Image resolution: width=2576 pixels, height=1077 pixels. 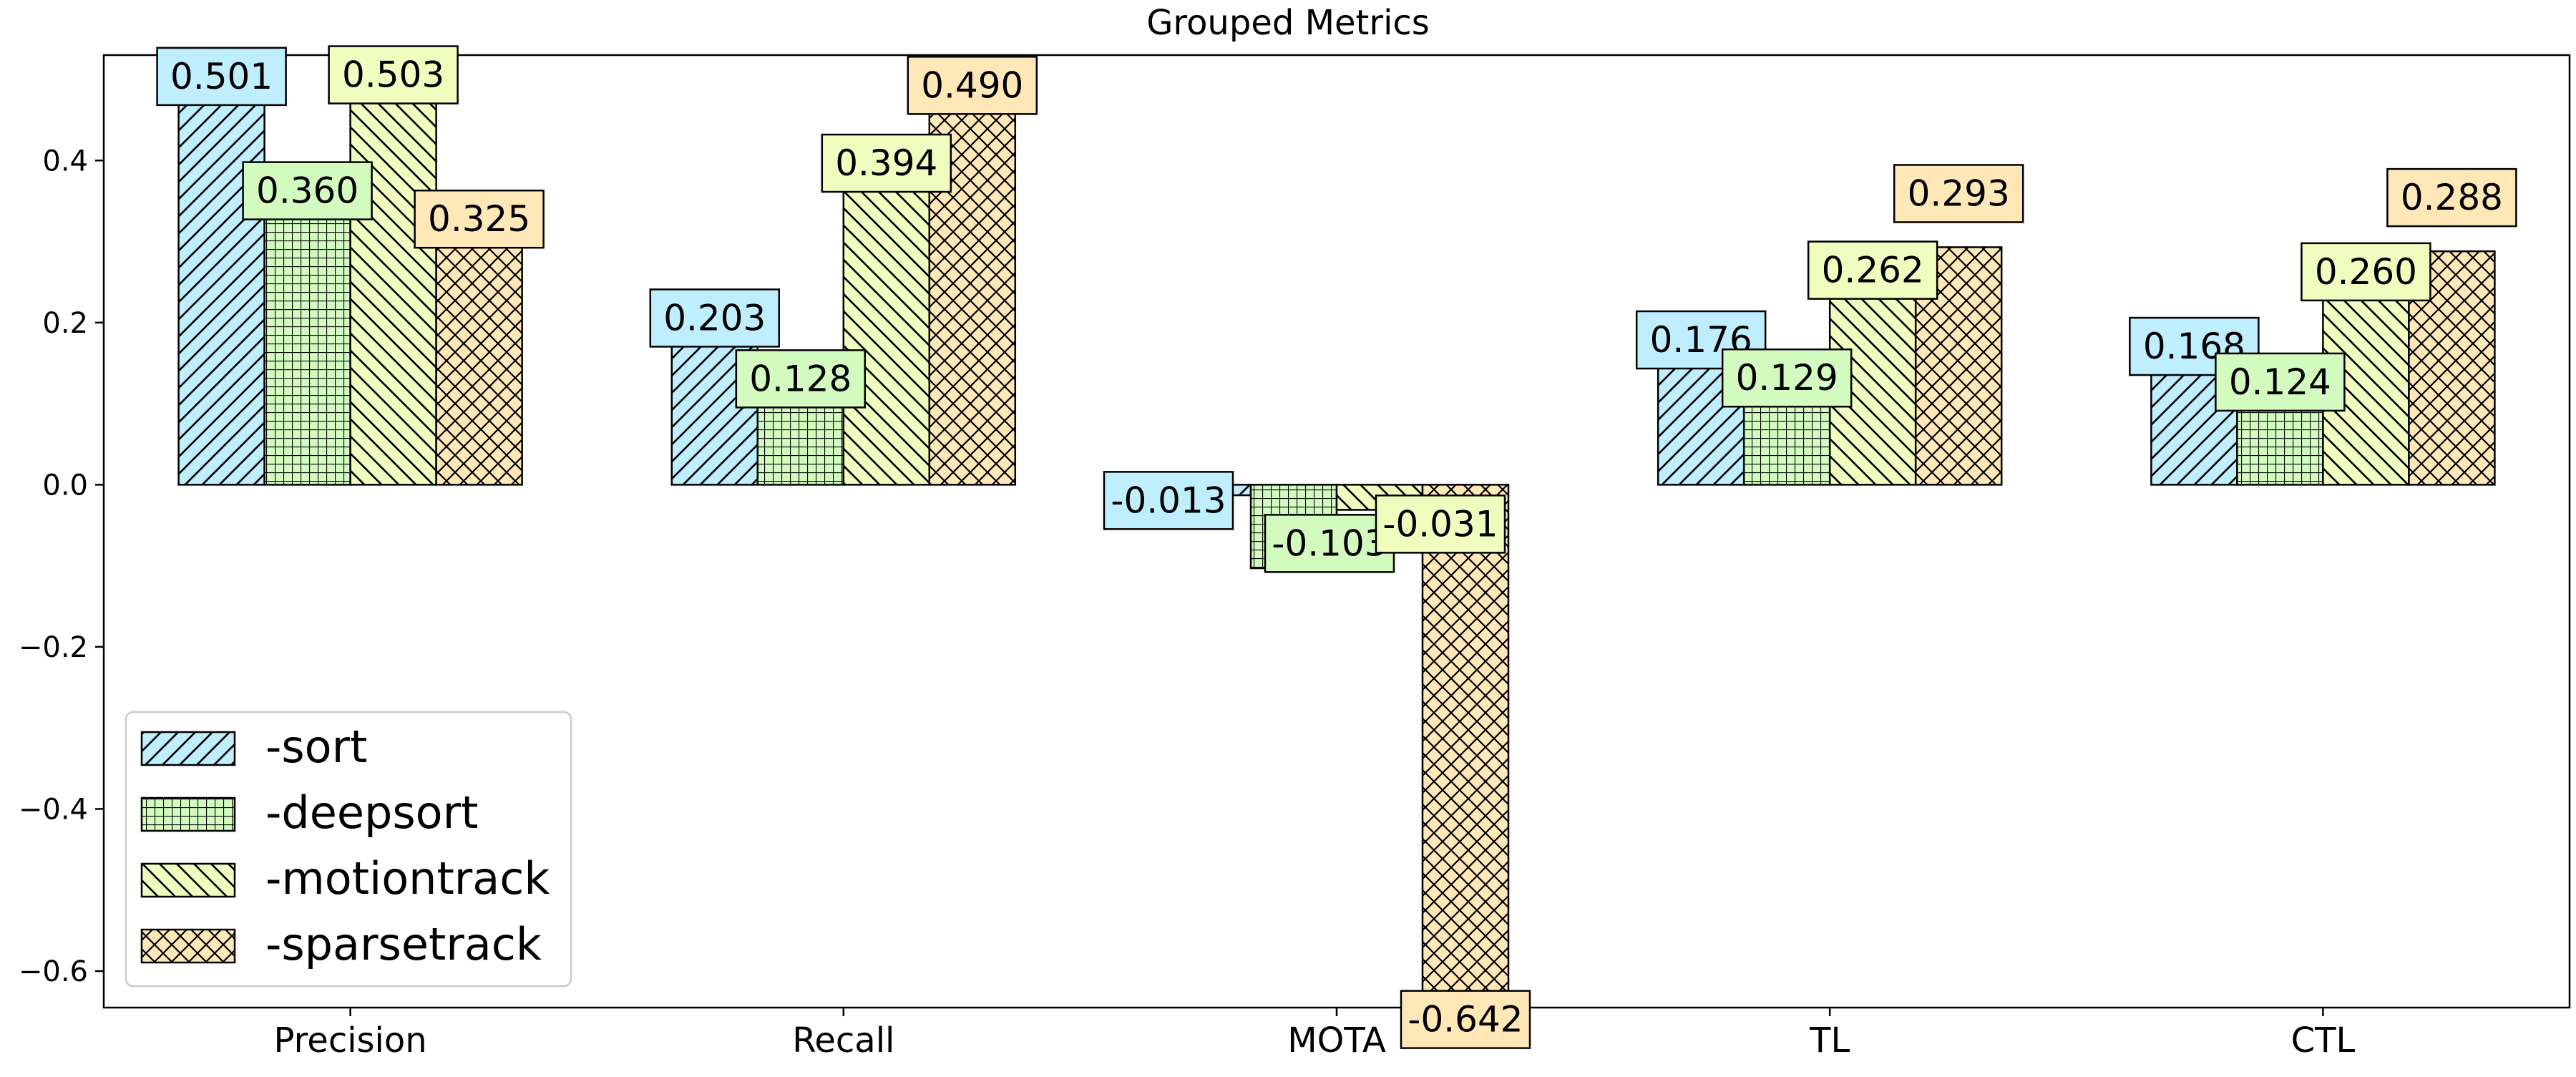 What do you see at coordinates (843, 1040) in the screenshot?
I see `x-tick-label: Recall` at bounding box center [843, 1040].